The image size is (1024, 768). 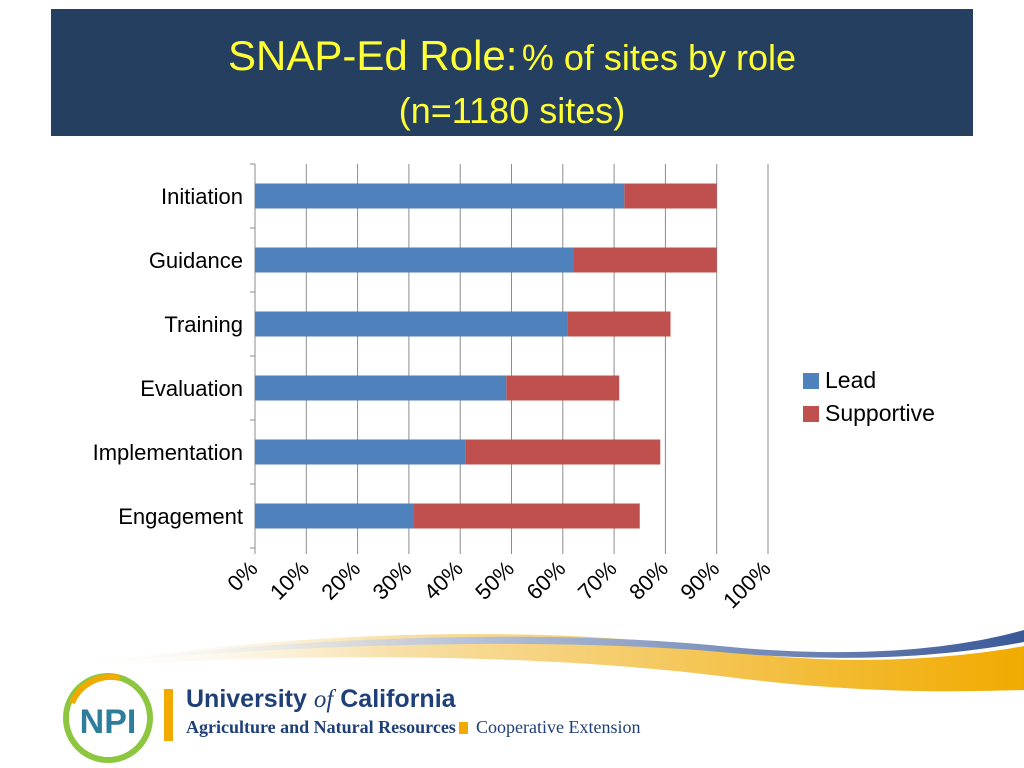 I want to click on npi-logo: NPI, so click(x=108, y=718).